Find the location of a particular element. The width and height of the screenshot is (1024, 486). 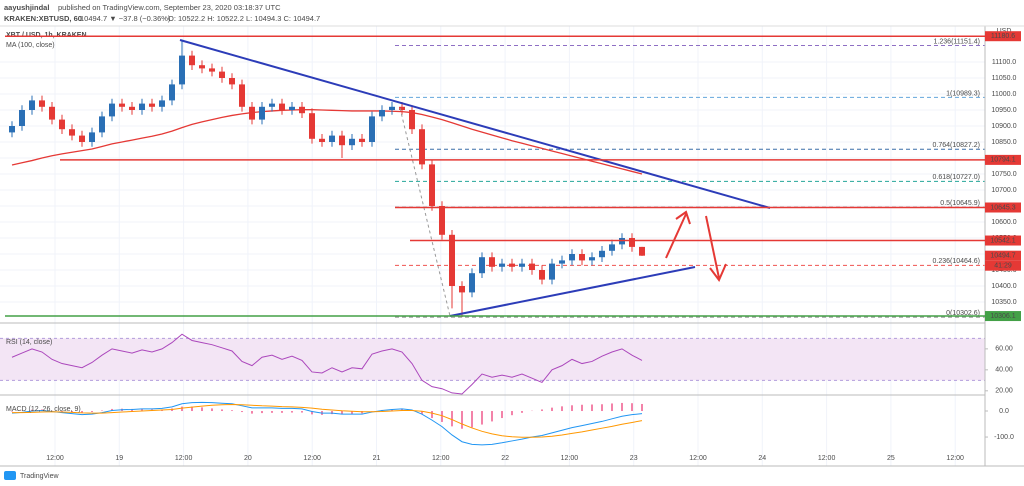

rsi-line is located at coordinates (327, 364).